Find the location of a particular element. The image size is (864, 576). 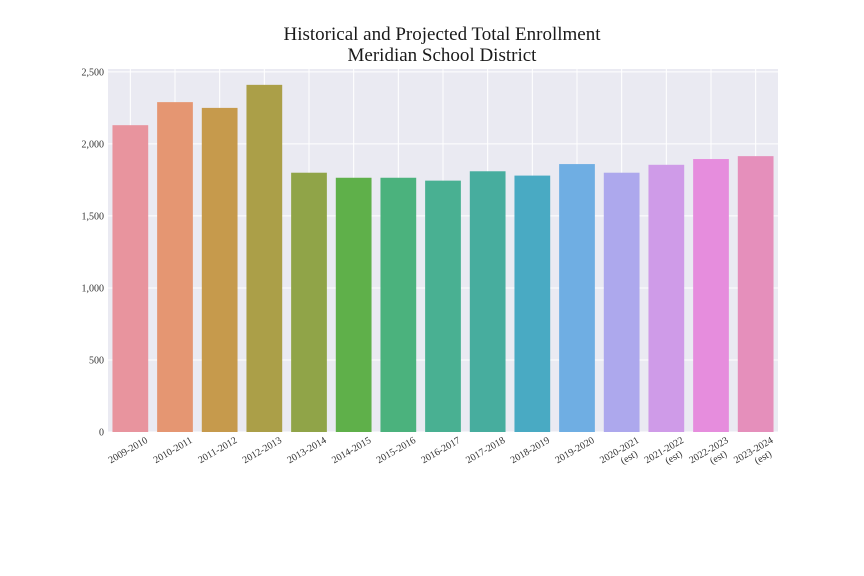

x-tick-label: 2015-2016 is located at coordinates (396, 450).